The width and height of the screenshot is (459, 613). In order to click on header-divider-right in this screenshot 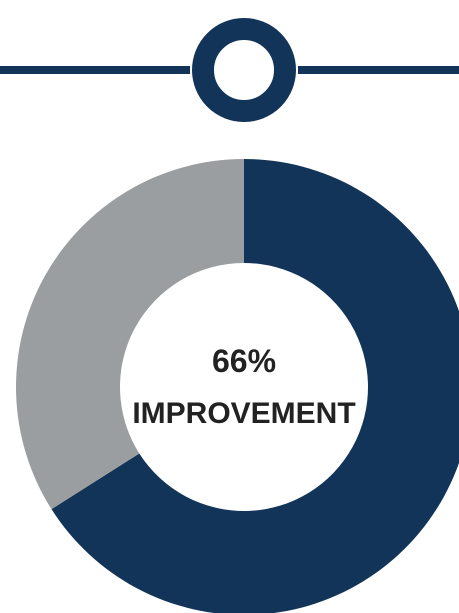, I will do `click(378, 70)`.